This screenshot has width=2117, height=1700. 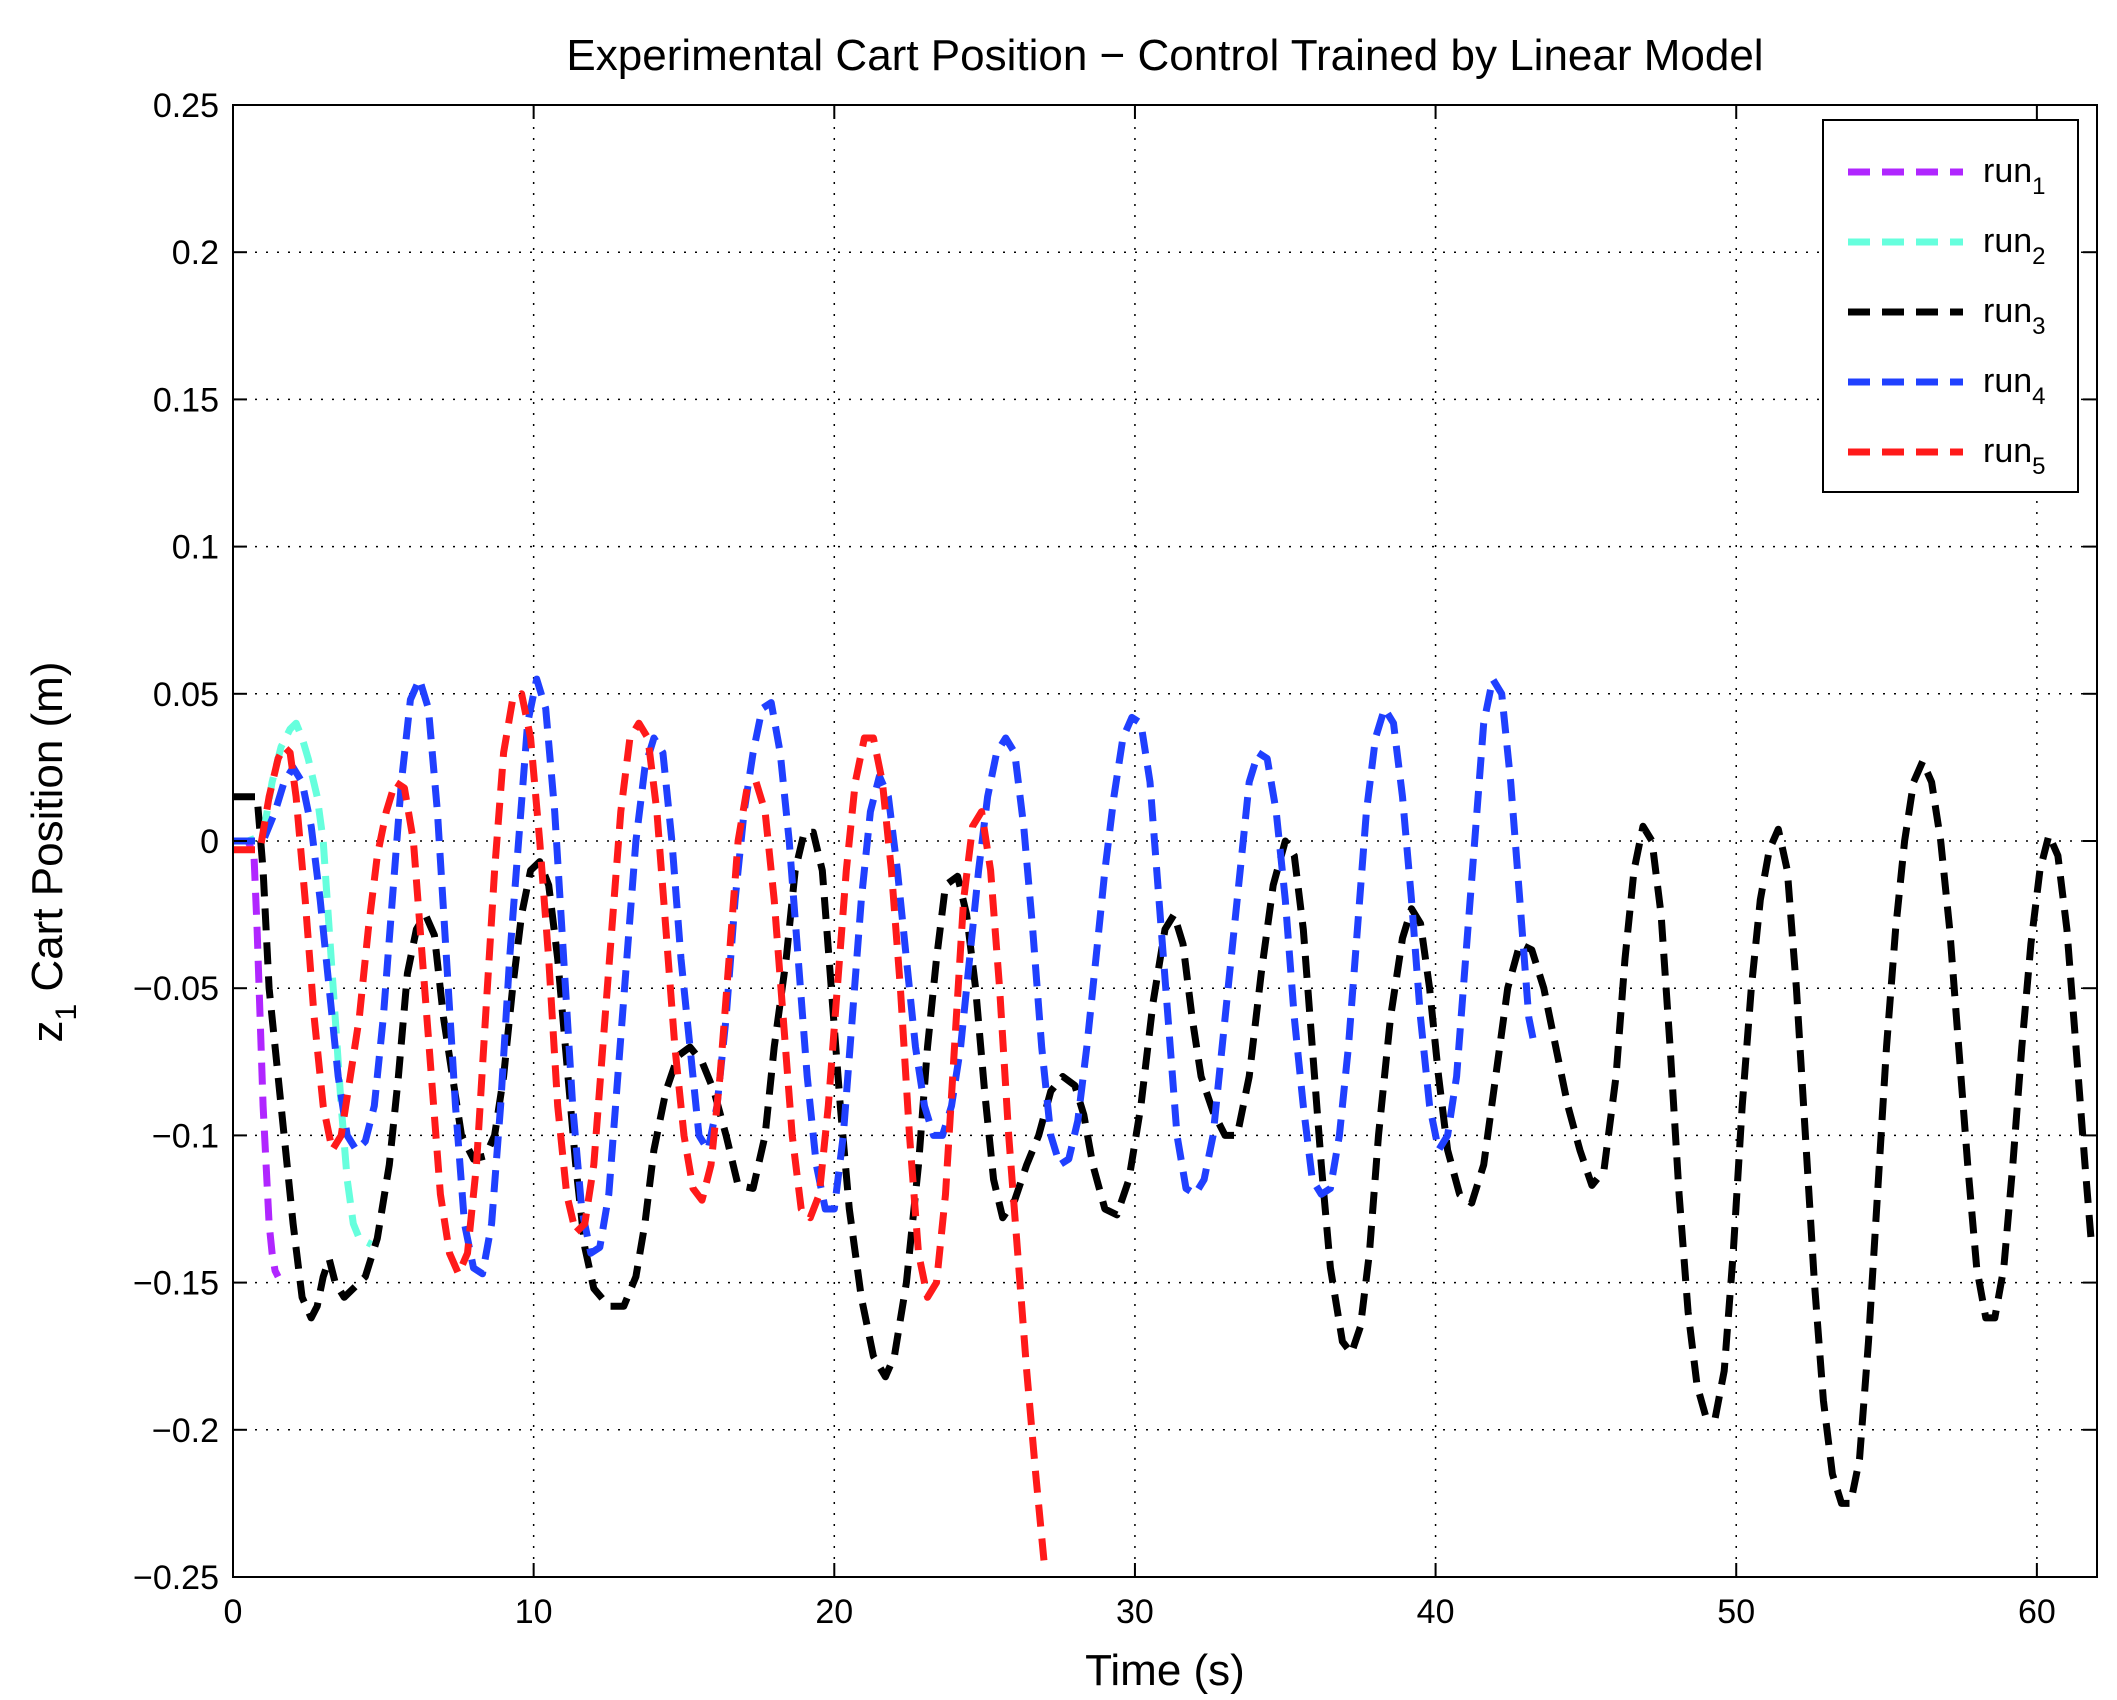 I want to click on y-tick-label: −0.05, so click(x=176, y=989).